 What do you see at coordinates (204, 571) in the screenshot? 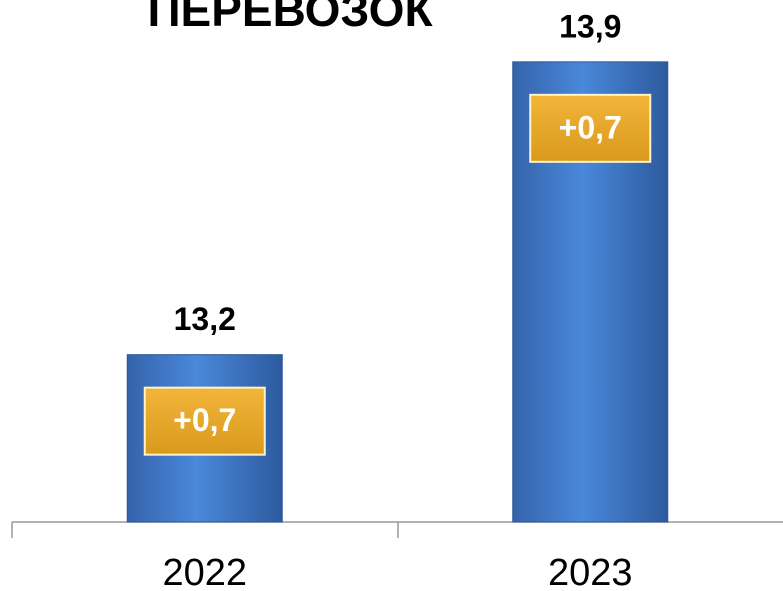
I see `x-tick-label: 2022` at bounding box center [204, 571].